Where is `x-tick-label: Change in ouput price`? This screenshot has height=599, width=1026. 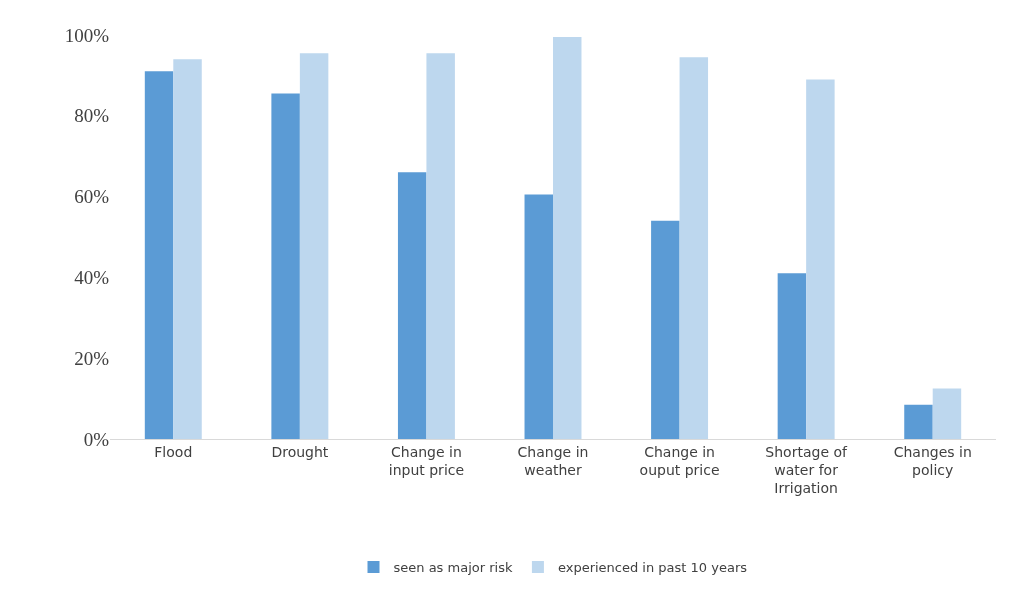
x-tick-label: Change in ouput price is located at coordinates (679, 460).